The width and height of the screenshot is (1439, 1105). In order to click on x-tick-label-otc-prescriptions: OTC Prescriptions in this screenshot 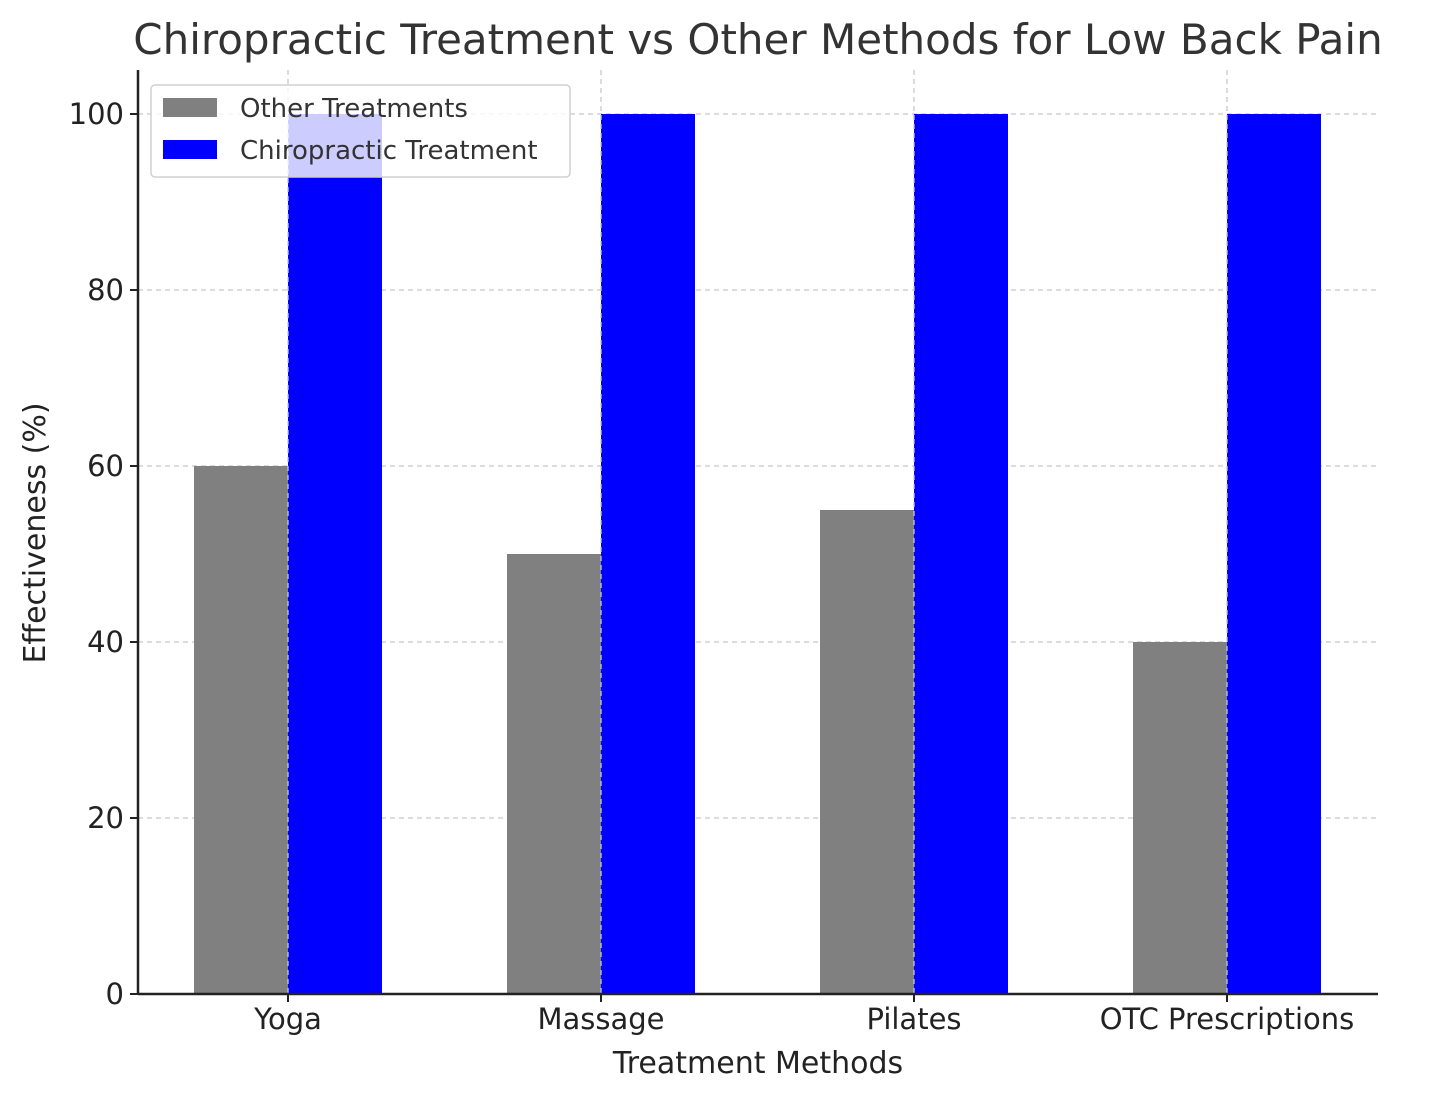, I will do `click(1227, 1019)`.